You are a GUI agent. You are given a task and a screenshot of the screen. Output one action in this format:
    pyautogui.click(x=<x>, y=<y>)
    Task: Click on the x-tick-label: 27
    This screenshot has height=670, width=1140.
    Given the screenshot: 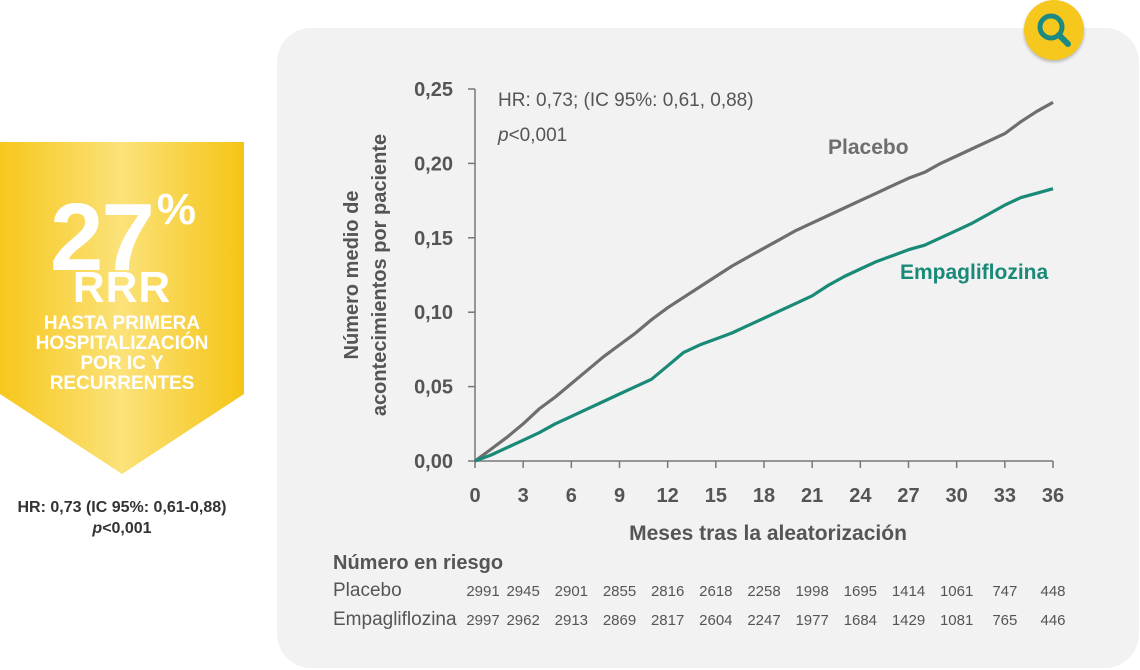 What is the action you would take?
    pyautogui.click(x=908, y=496)
    